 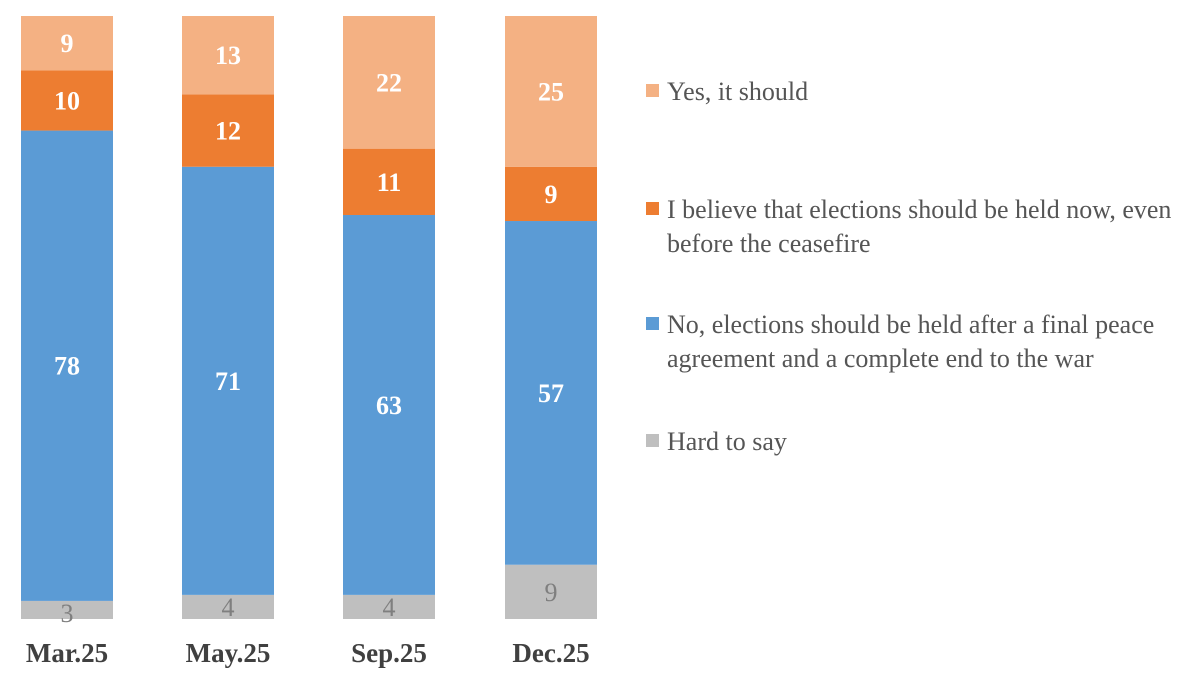 I want to click on x-tick-label: Sep.25, so click(x=389, y=653).